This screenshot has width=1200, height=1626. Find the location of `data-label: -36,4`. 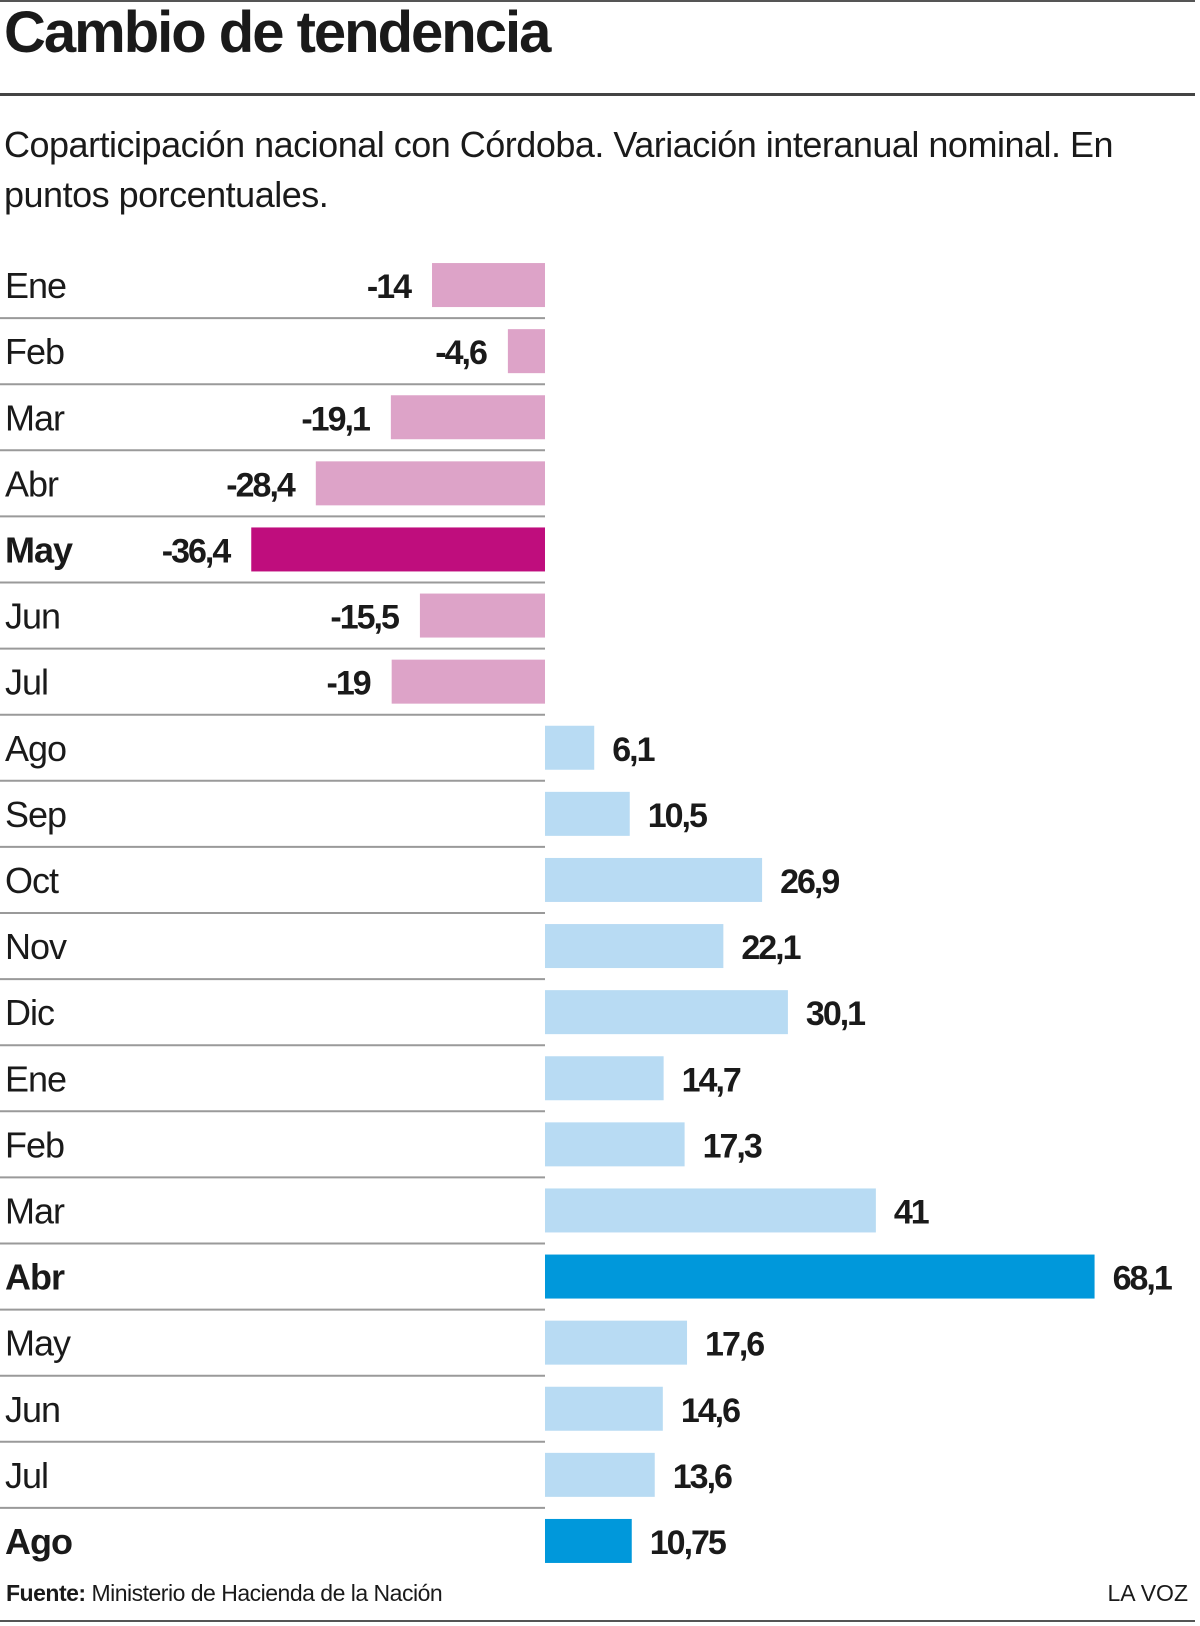

data-label: -36,4 is located at coordinates (197, 551).